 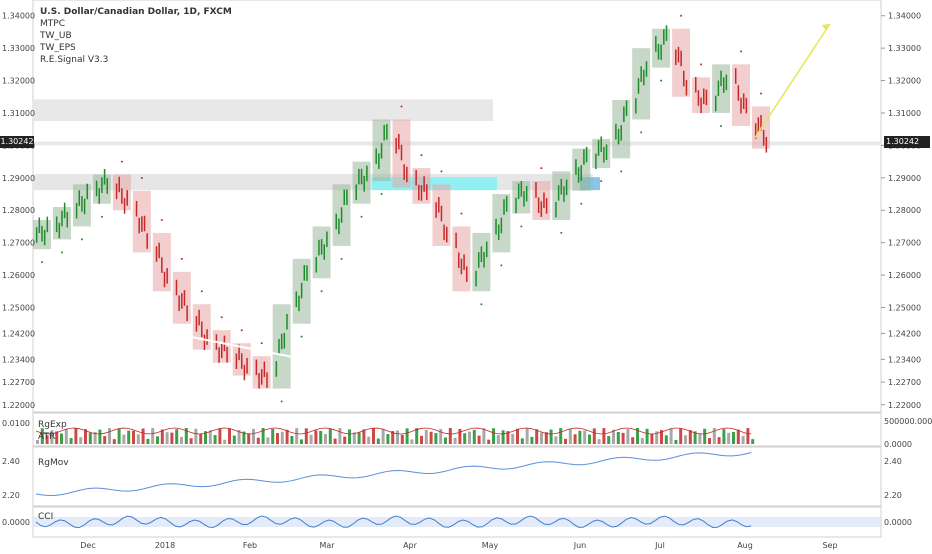 What do you see at coordinates (327, 545) in the screenshot?
I see `time-tick-label: Mar` at bounding box center [327, 545].